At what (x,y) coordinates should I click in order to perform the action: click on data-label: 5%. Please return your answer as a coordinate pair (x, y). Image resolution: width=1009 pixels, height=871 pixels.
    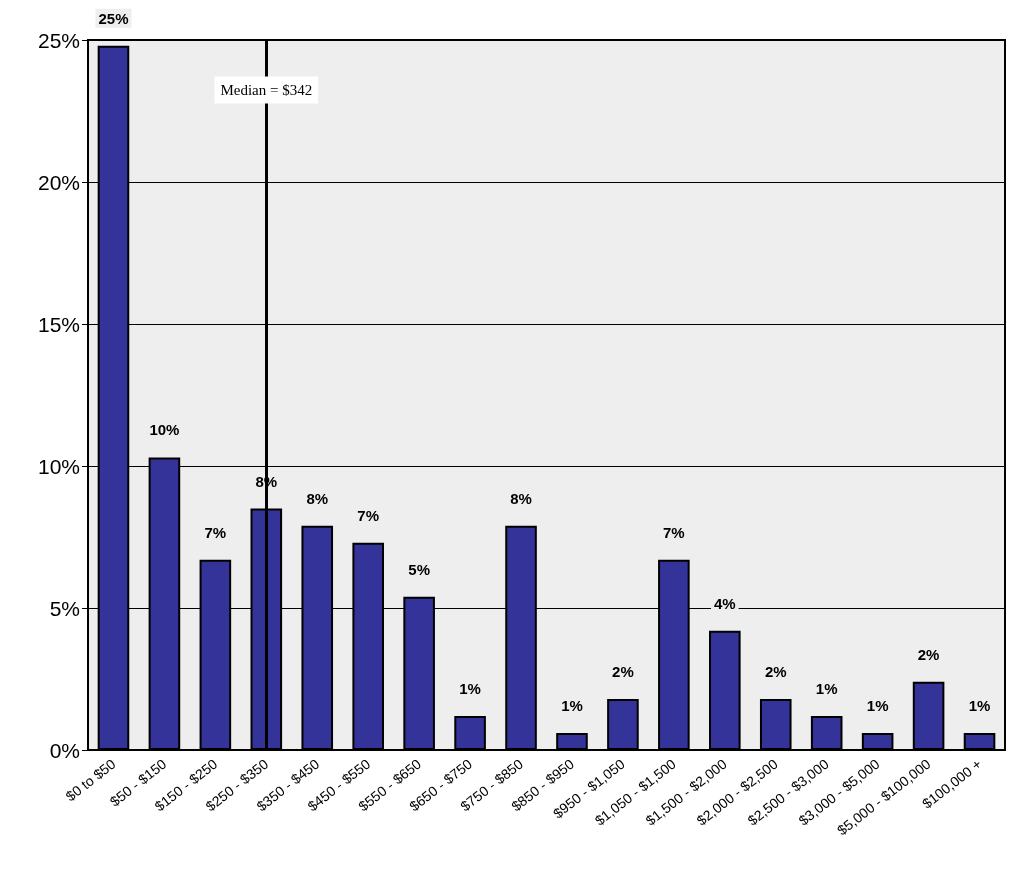
    Looking at the image, I should click on (419, 569).